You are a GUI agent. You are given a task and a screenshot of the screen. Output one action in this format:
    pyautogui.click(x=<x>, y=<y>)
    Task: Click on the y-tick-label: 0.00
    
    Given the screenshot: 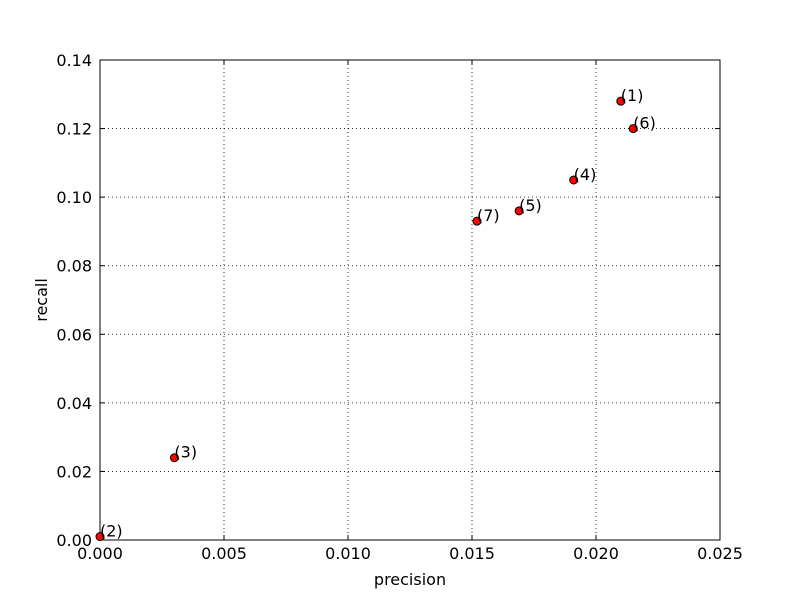 What is the action you would take?
    pyautogui.click(x=74, y=540)
    